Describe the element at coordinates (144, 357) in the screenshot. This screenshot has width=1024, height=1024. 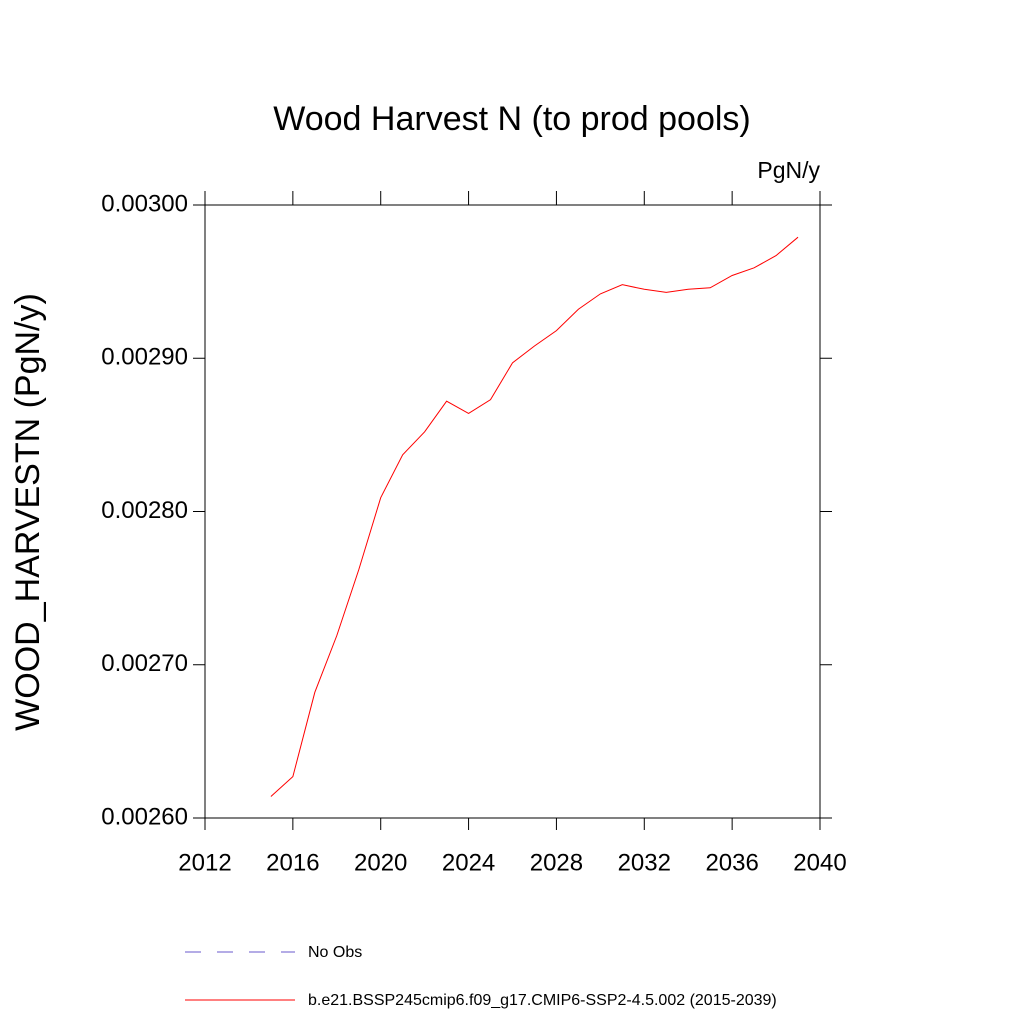
I see `y-tick-label: 0.00290` at that location.